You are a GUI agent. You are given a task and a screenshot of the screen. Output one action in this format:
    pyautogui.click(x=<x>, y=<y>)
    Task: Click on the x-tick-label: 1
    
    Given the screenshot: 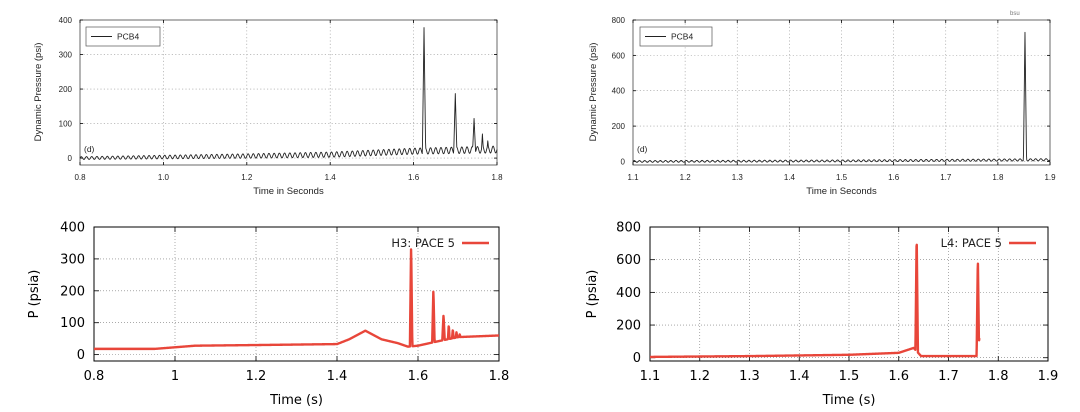 What is the action you would take?
    pyautogui.click(x=175, y=376)
    